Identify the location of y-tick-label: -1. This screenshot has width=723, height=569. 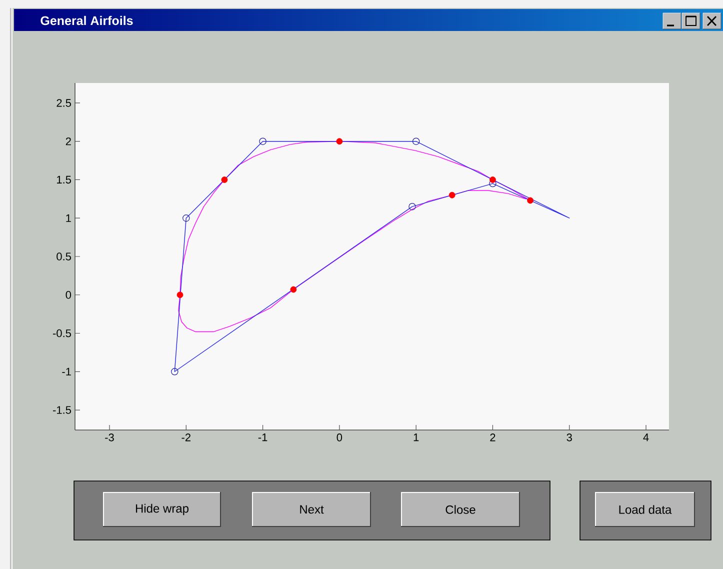
(66, 372).